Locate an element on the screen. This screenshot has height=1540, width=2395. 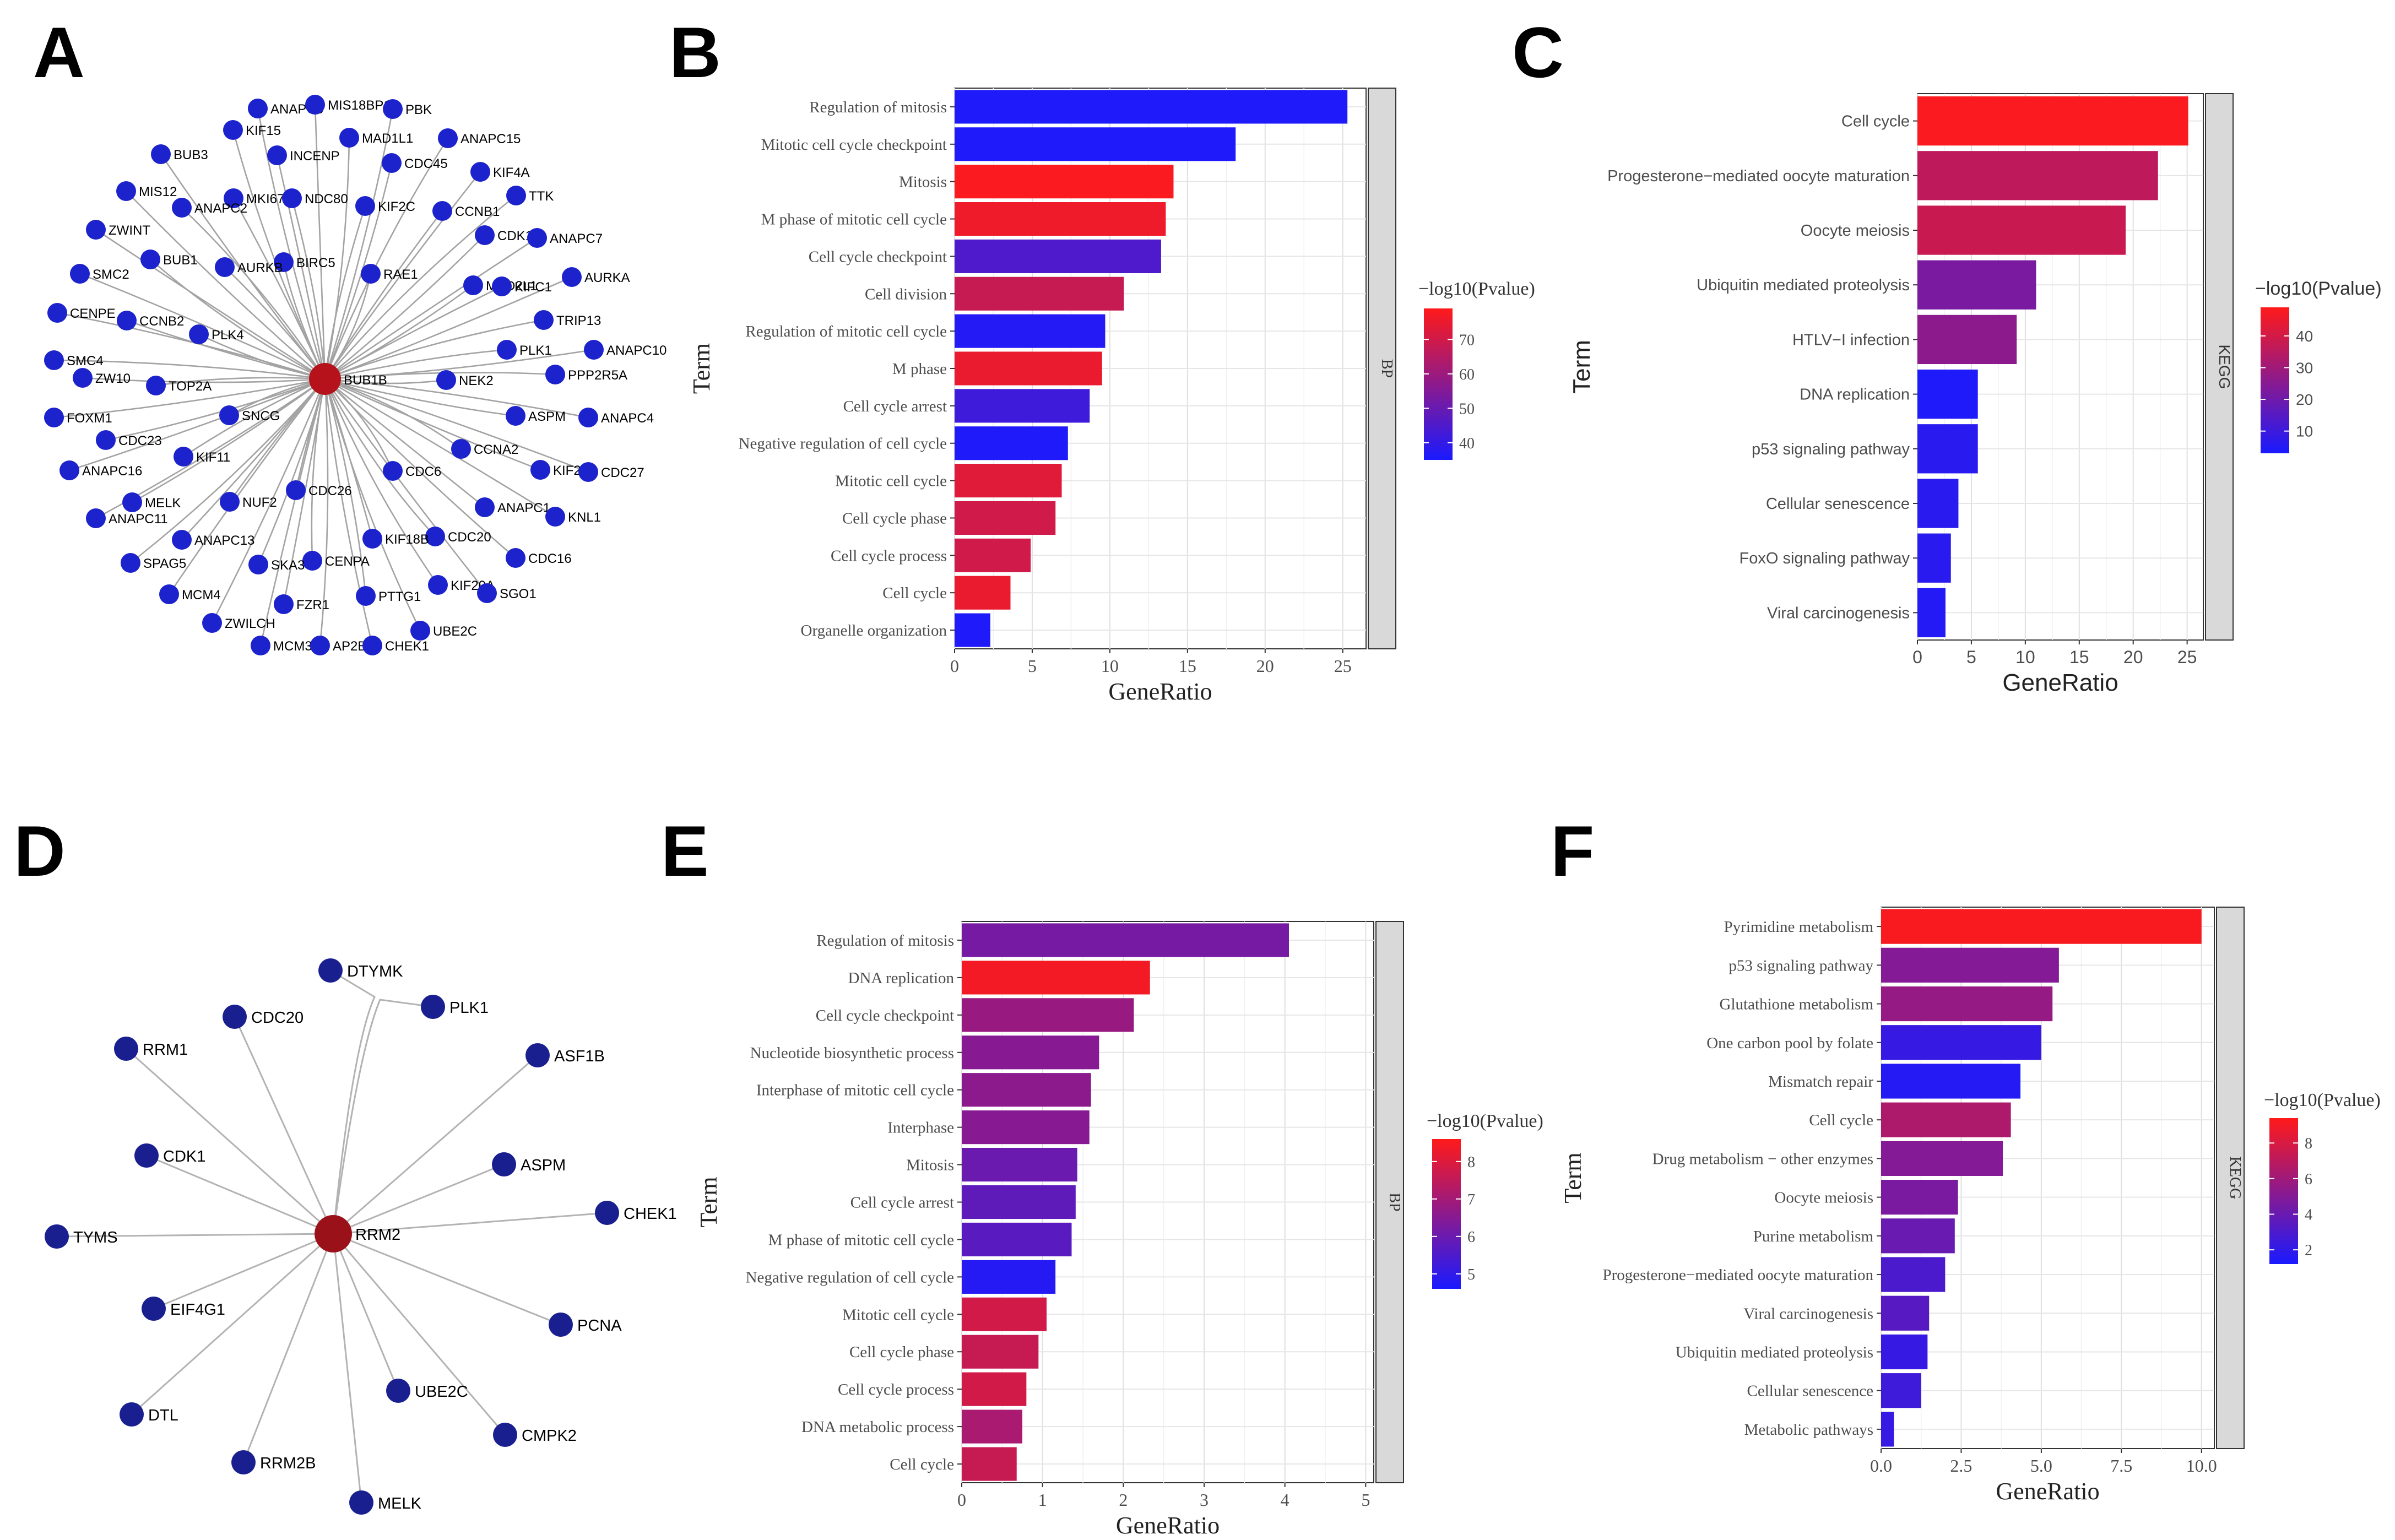
network-d-node: DTYMK is located at coordinates (360, 970).